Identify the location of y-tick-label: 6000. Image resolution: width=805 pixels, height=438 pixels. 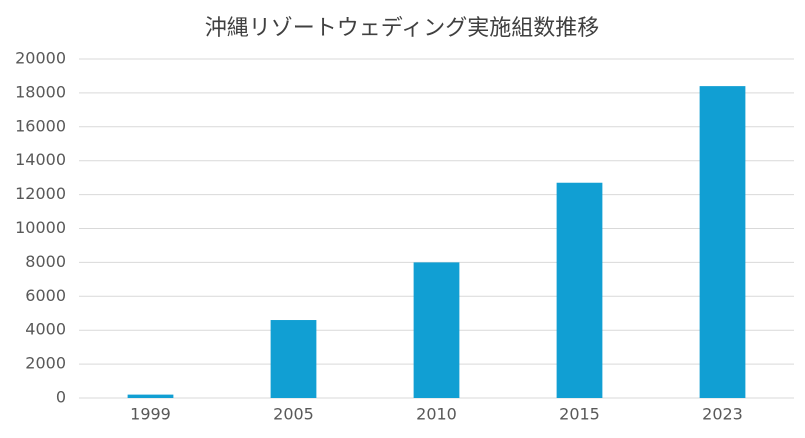
(45, 295).